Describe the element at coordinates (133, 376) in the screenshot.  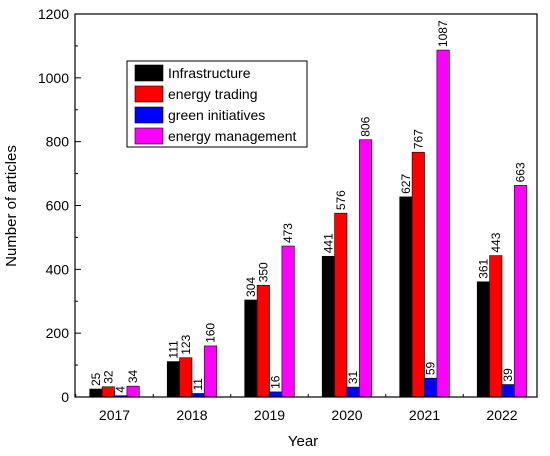
I see `data-label-energy-management-2017: 34` at that location.